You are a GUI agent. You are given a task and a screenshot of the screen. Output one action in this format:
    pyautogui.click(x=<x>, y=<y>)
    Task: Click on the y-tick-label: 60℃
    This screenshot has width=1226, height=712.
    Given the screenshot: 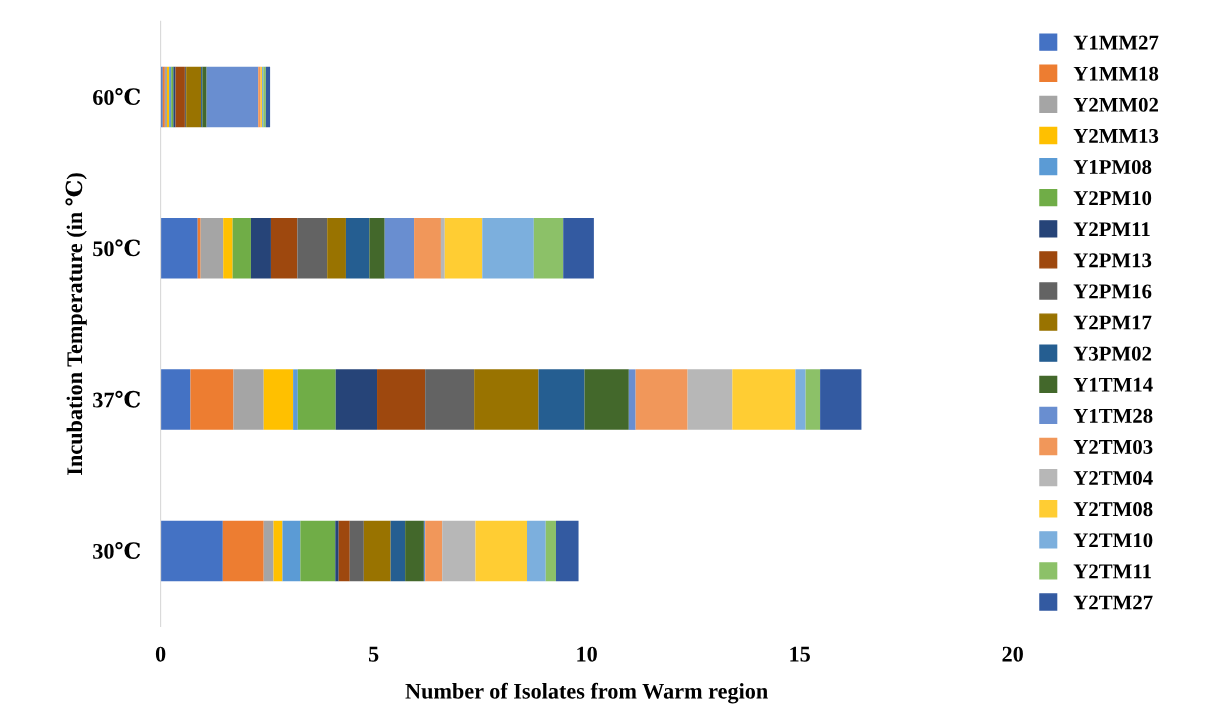 What is the action you would take?
    pyautogui.click(x=117, y=97)
    